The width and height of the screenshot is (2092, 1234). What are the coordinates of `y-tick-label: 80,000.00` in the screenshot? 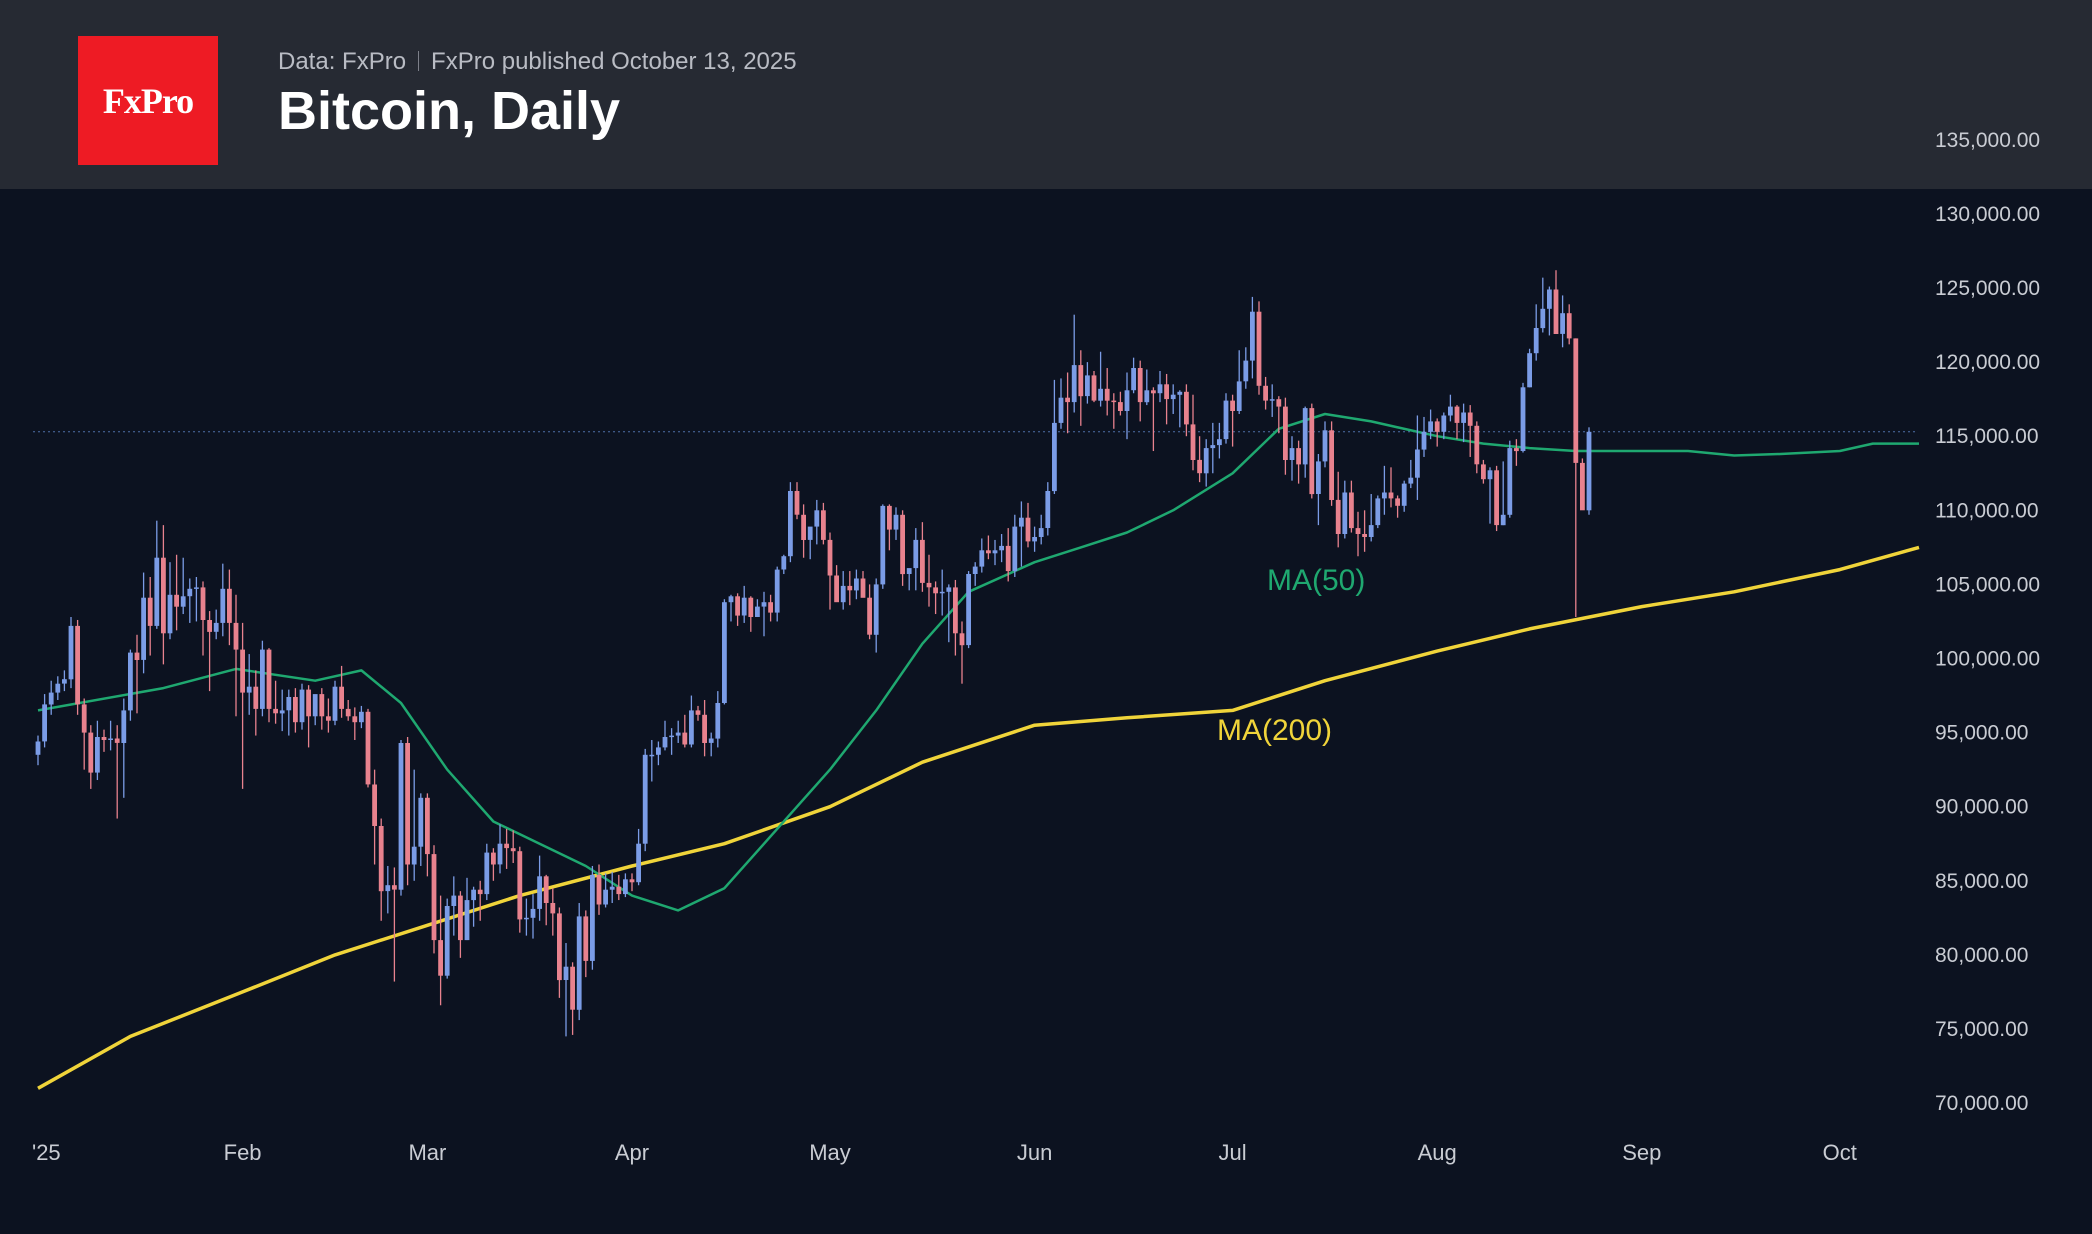 It's located at (1981, 955).